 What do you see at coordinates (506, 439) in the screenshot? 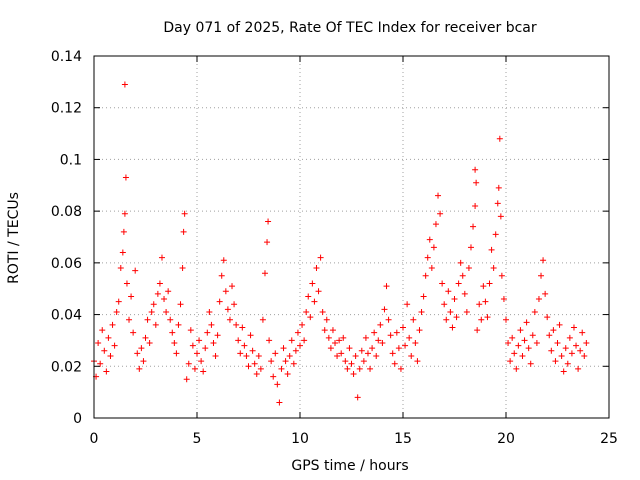
I see `x-tick-label: 20` at bounding box center [506, 439].